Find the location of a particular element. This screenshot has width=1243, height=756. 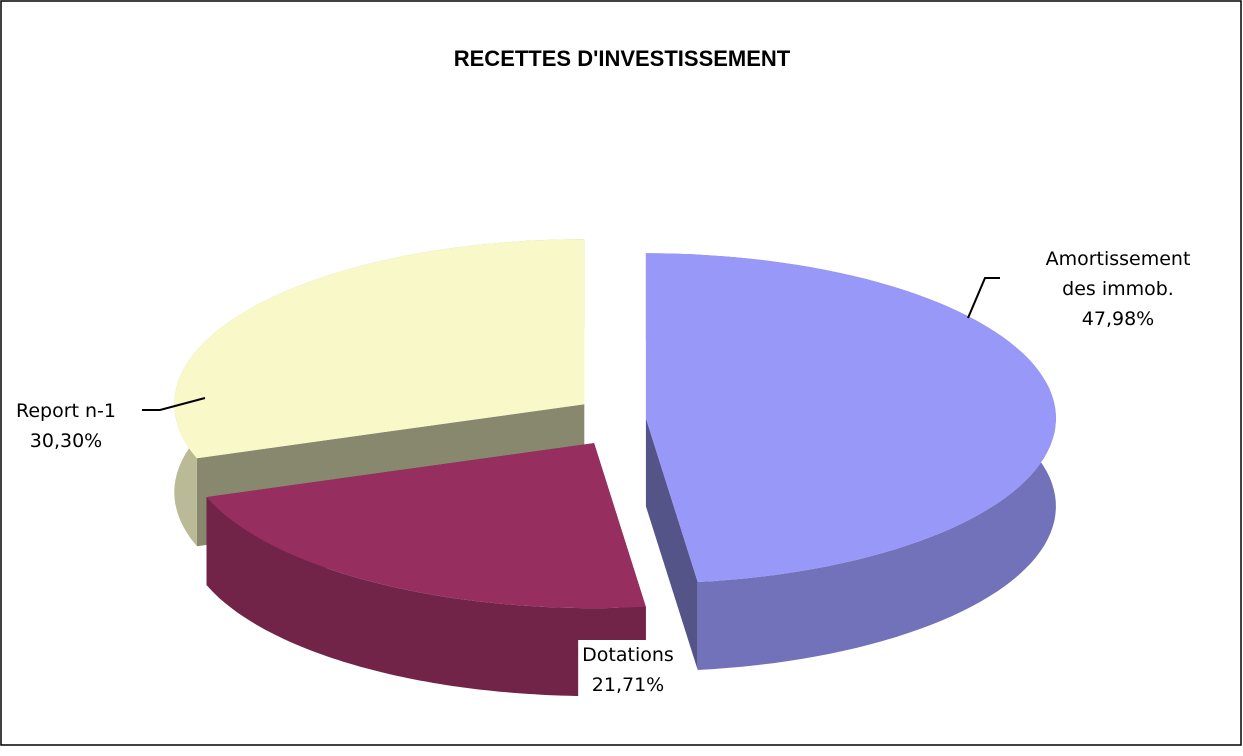

data-label: Report n-1 30,30% is located at coordinates (66, 426).